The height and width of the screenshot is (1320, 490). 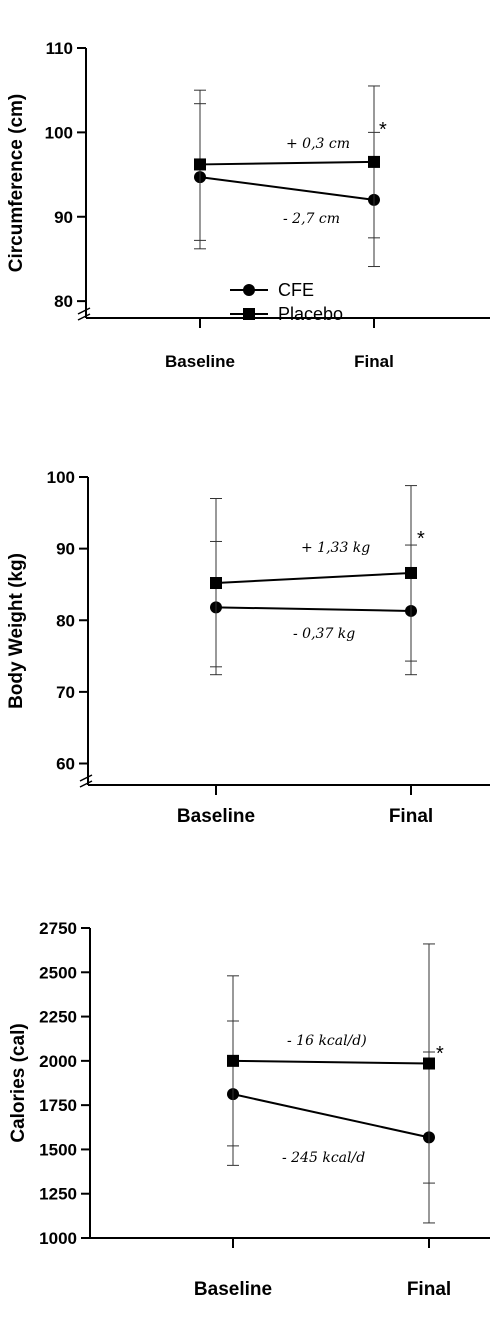 I want to click on change-annotation: - 245 kcal/d, so click(x=323, y=1158).